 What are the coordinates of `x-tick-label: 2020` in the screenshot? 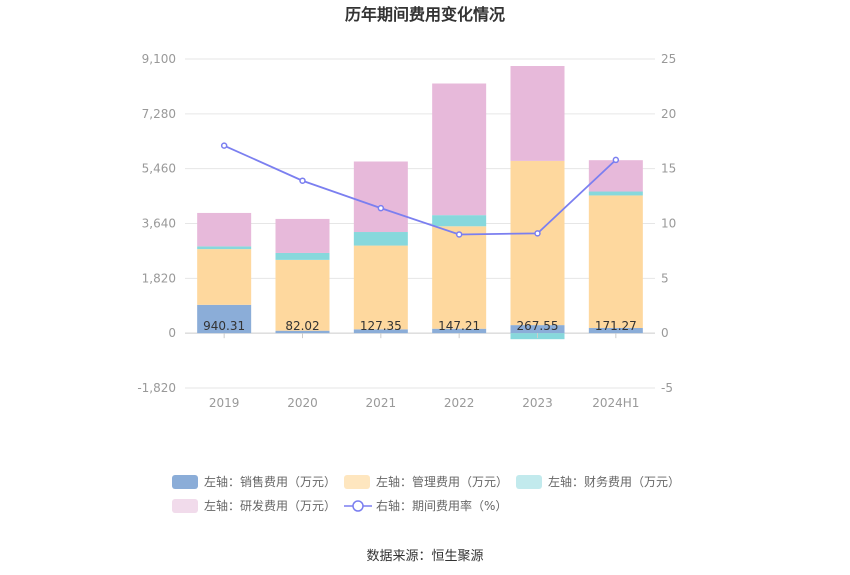 It's located at (302, 403).